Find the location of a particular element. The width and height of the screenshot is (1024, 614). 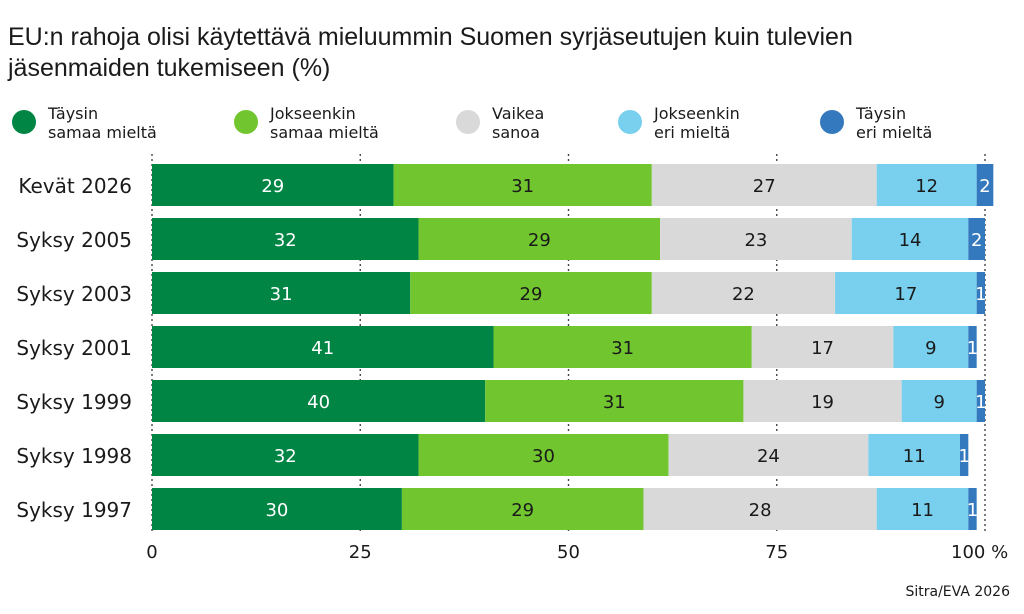

legend-item-jokseenkin-samaa: Jokseenkin samaa mieltä is located at coordinates (306, 123).